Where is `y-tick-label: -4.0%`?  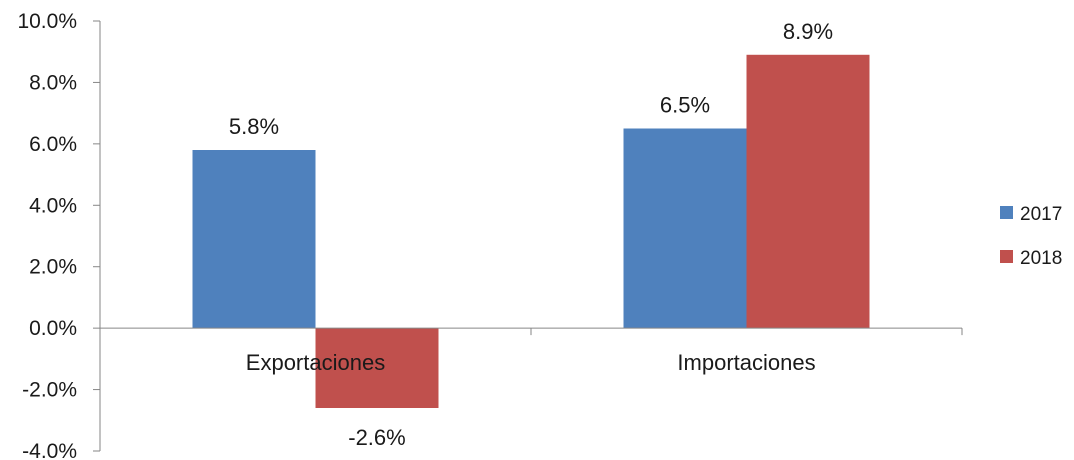
y-tick-label: -4.0% is located at coordinates (49, 450).